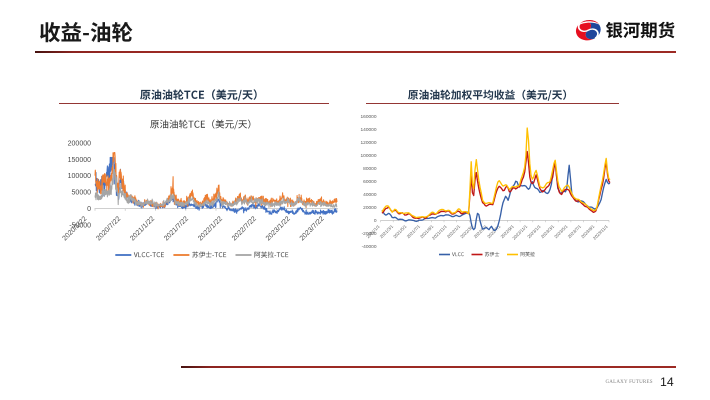  Describe the element at coordinates (368, 143) in the screenshot. I see `svg-text: 120000` at that location.